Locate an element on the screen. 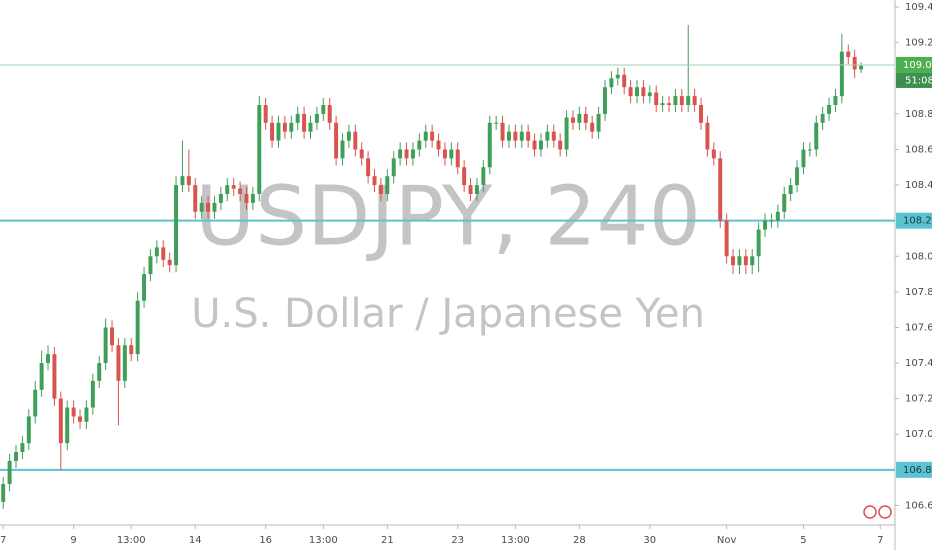 The image size is (932, 550). y-tick-label: 107.800 is located at coordinates (918, 292).